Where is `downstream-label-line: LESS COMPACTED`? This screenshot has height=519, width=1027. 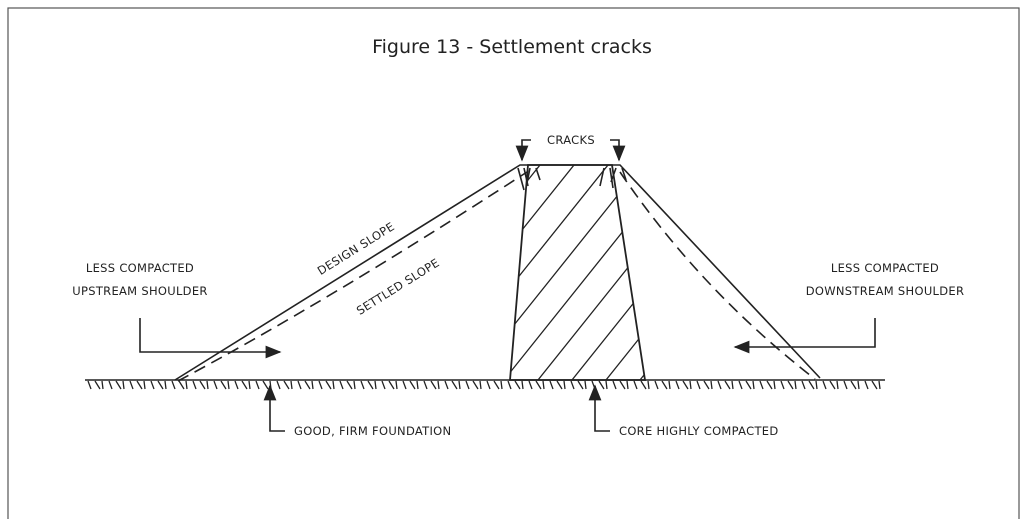 downstream-label-line: LESS COMPACTED is located at coordinates (885, 268).